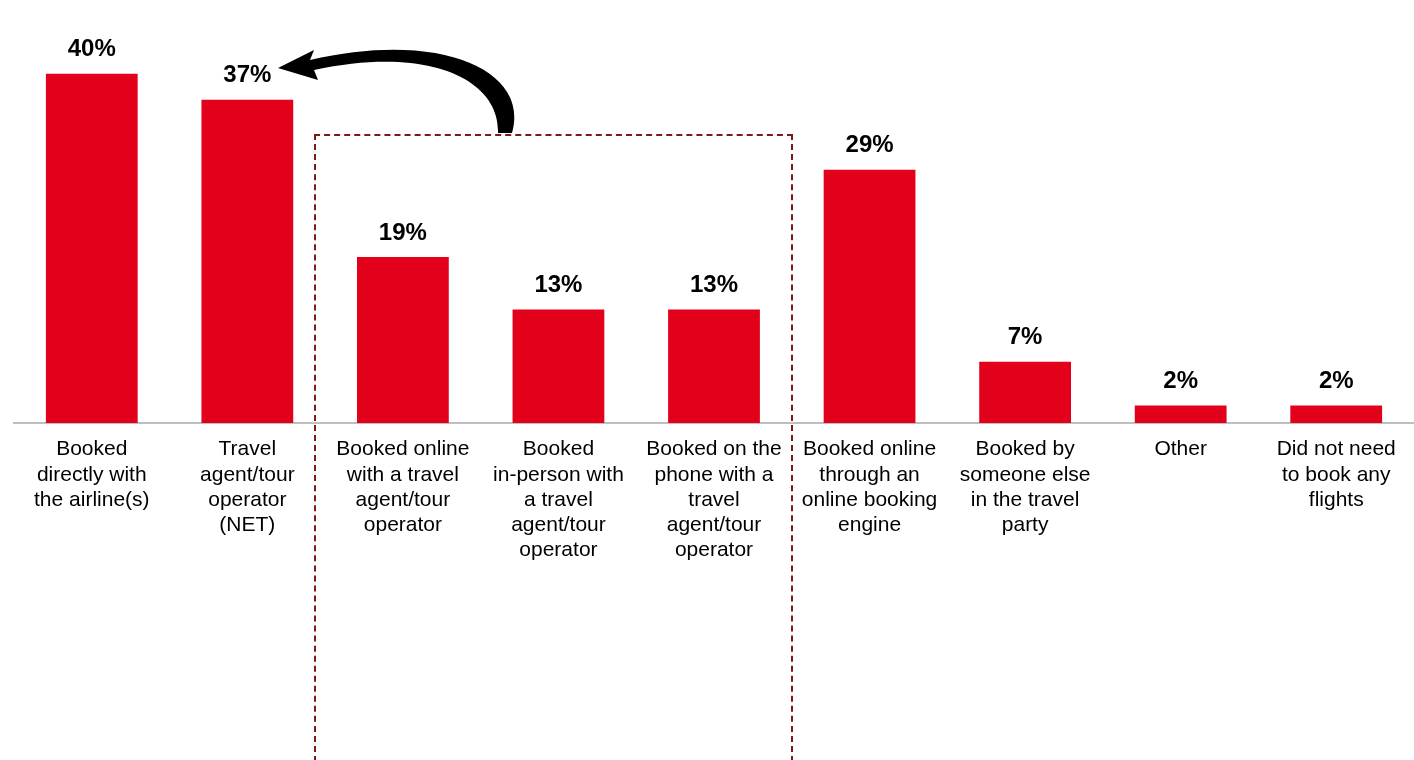 The image size is (1414, 760). I want to click on data-label: 7%, so click(1025, 336).